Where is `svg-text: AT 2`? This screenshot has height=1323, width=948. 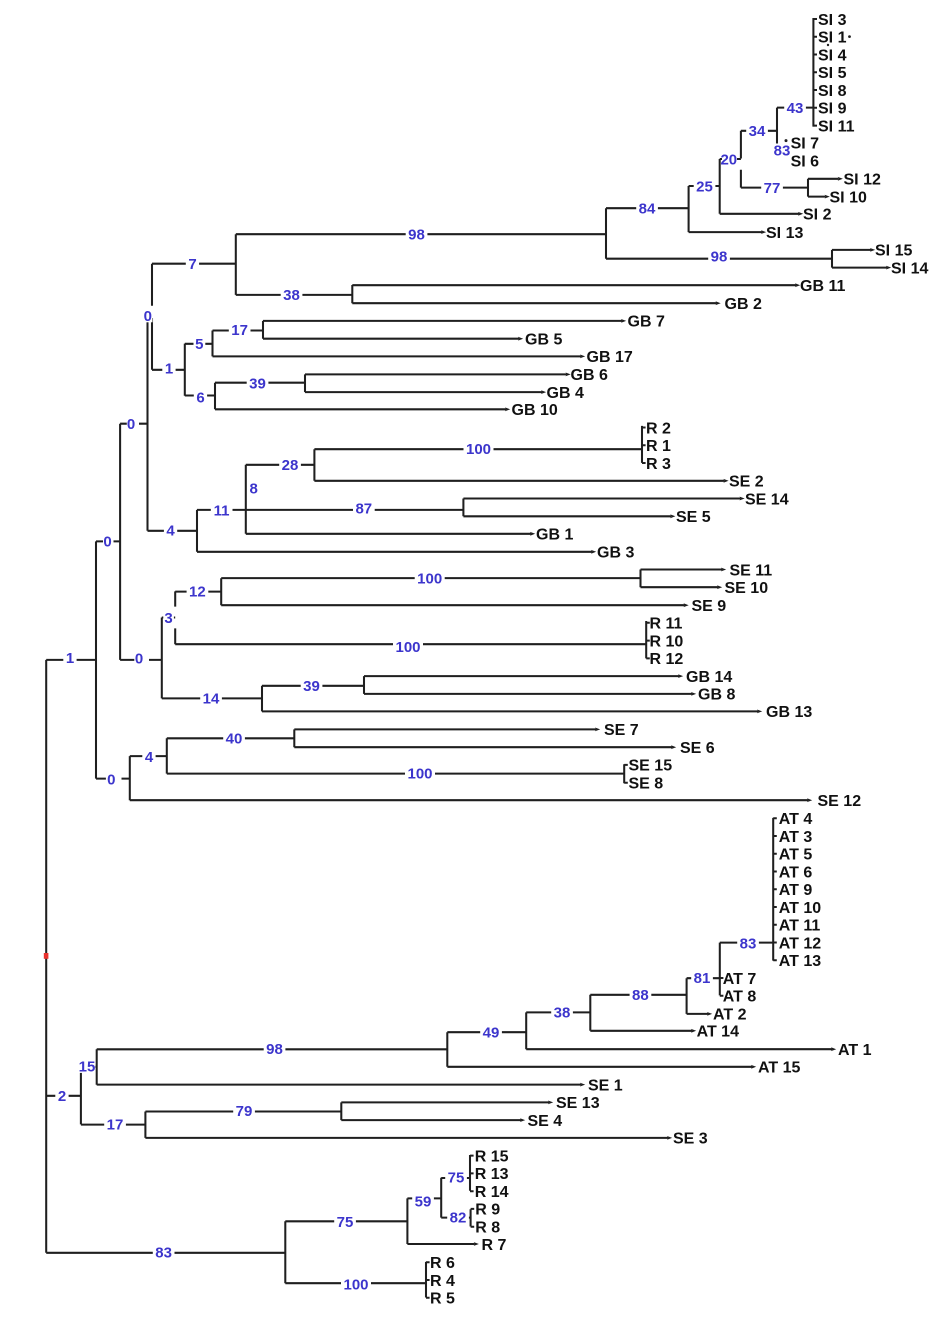
svg-text: AT 2 is located at coordinates (730, 1015).